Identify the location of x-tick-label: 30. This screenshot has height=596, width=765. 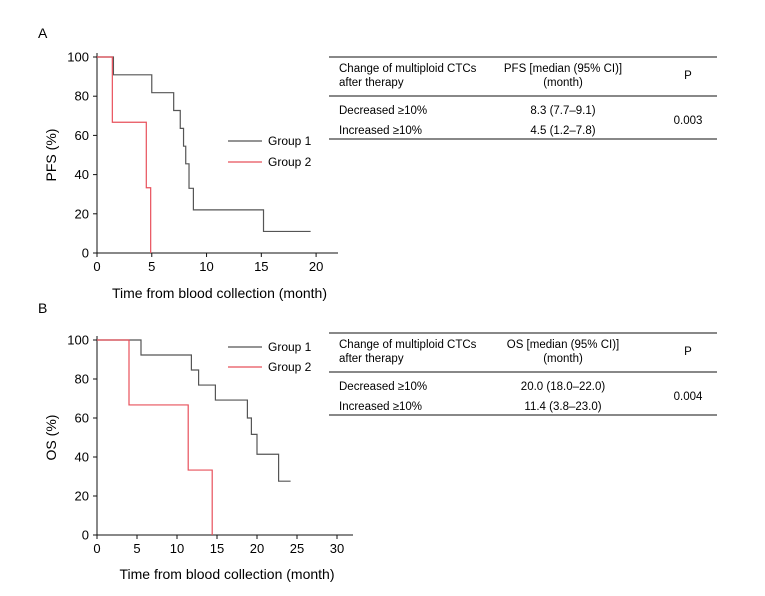
(337, 548).